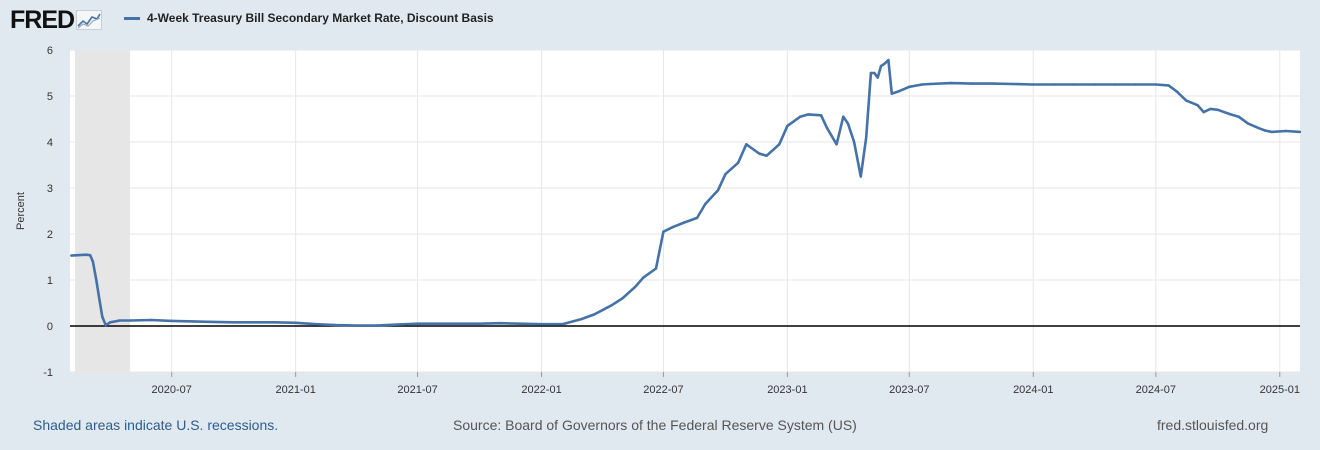 This screenshot has height=450, width=1320. I want to click on x-tick-label: 2025-01, so click(1280, 390).